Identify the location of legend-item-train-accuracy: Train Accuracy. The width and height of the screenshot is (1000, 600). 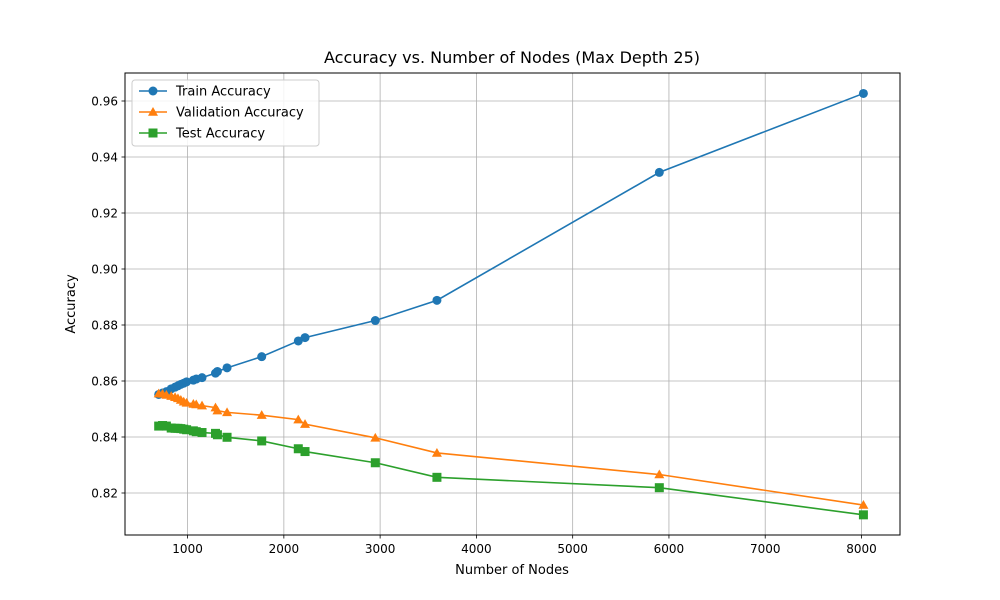
(205, 92).